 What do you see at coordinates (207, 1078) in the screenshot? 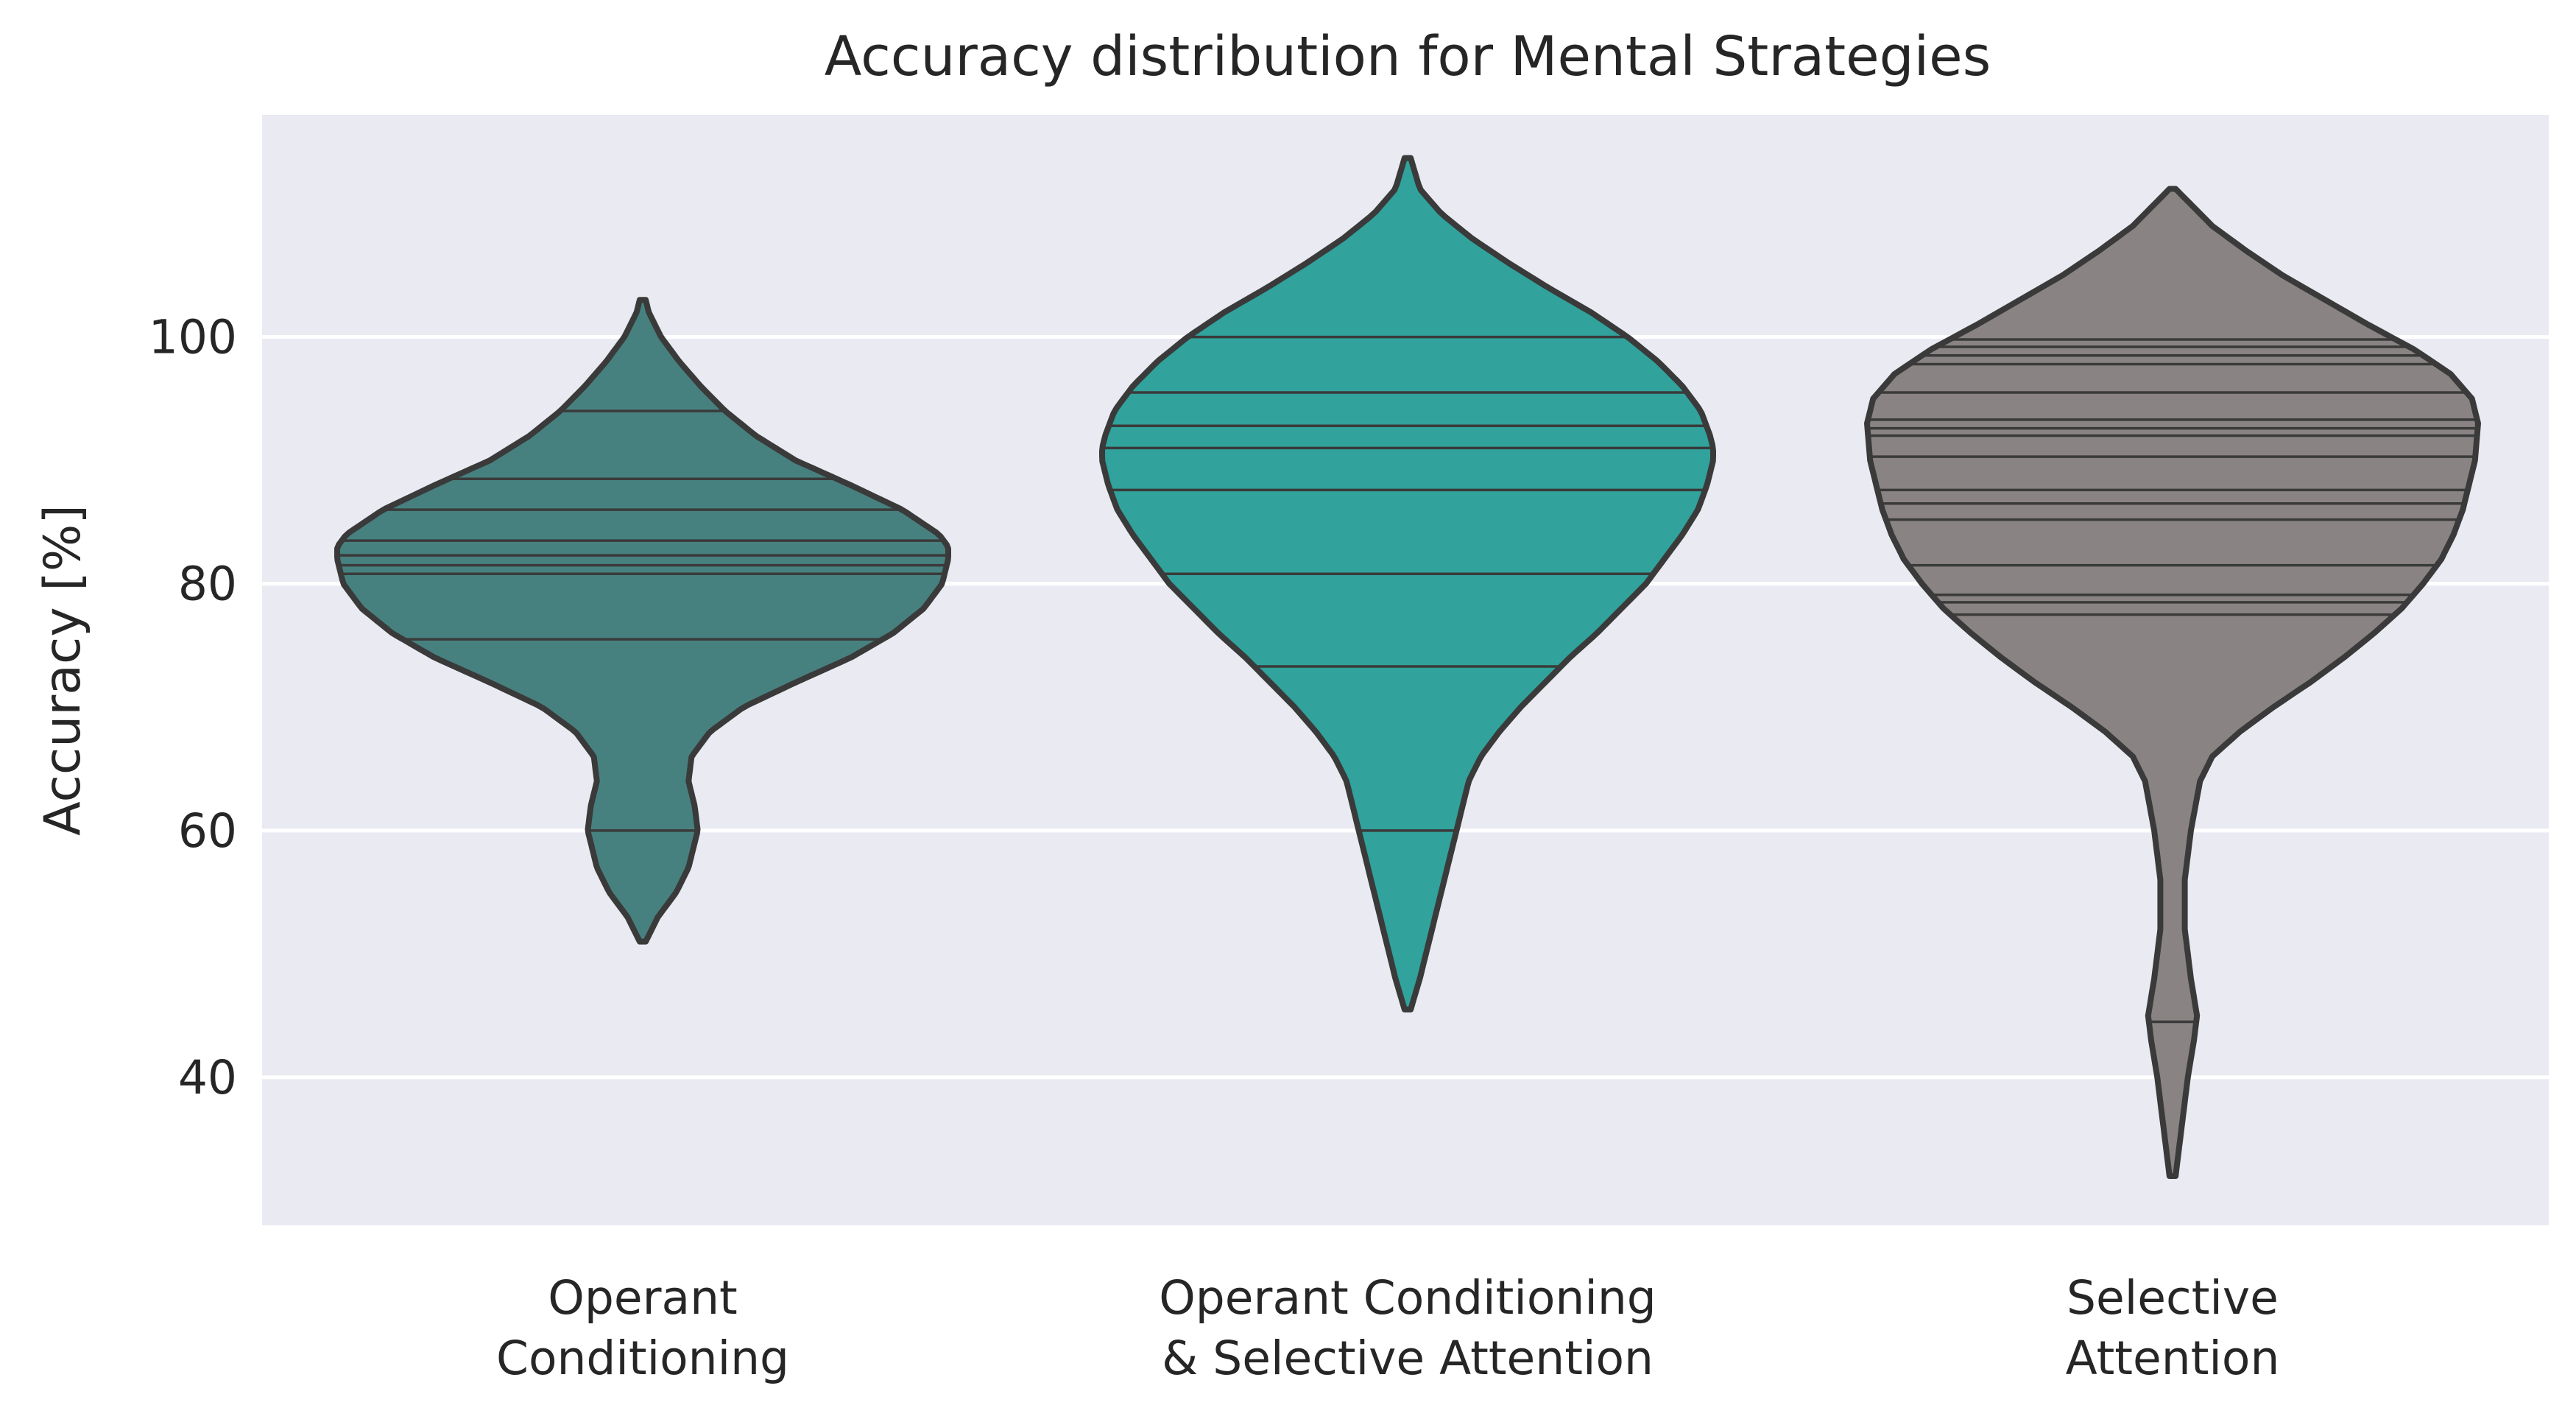
I see `y-tick-label: 40` at bounding box center [207, 1078].